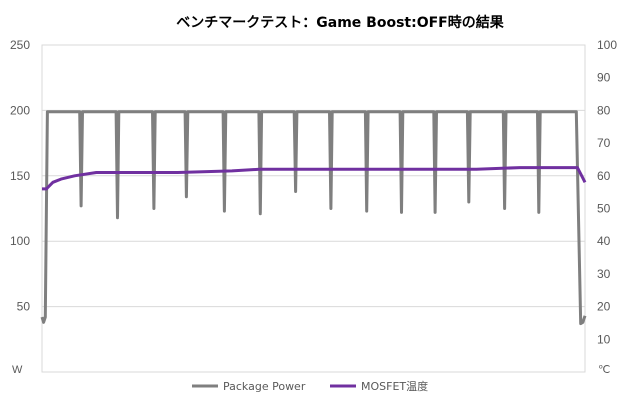  Describe the element at coordinates (604, 78) in the screenshot. I see `right-tick-label: 90` at that location.